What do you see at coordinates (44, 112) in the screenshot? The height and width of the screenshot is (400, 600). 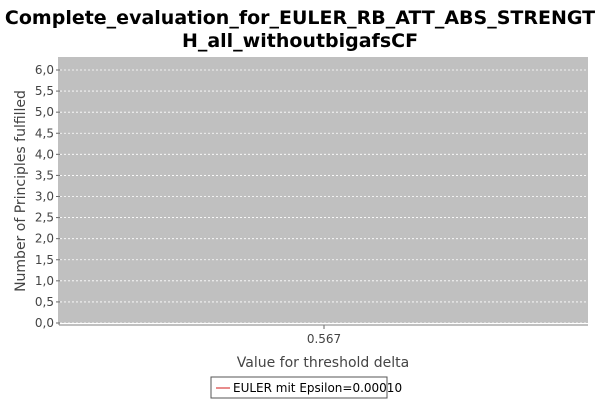 I see `y-tick-label: 5,0` at bounding box center [44, 112].